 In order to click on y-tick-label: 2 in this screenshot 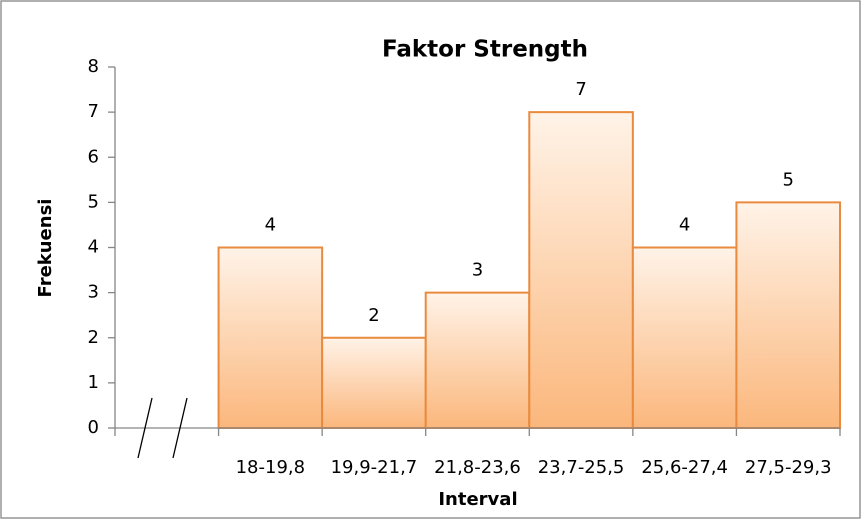, I will do `click(93, 337)`.